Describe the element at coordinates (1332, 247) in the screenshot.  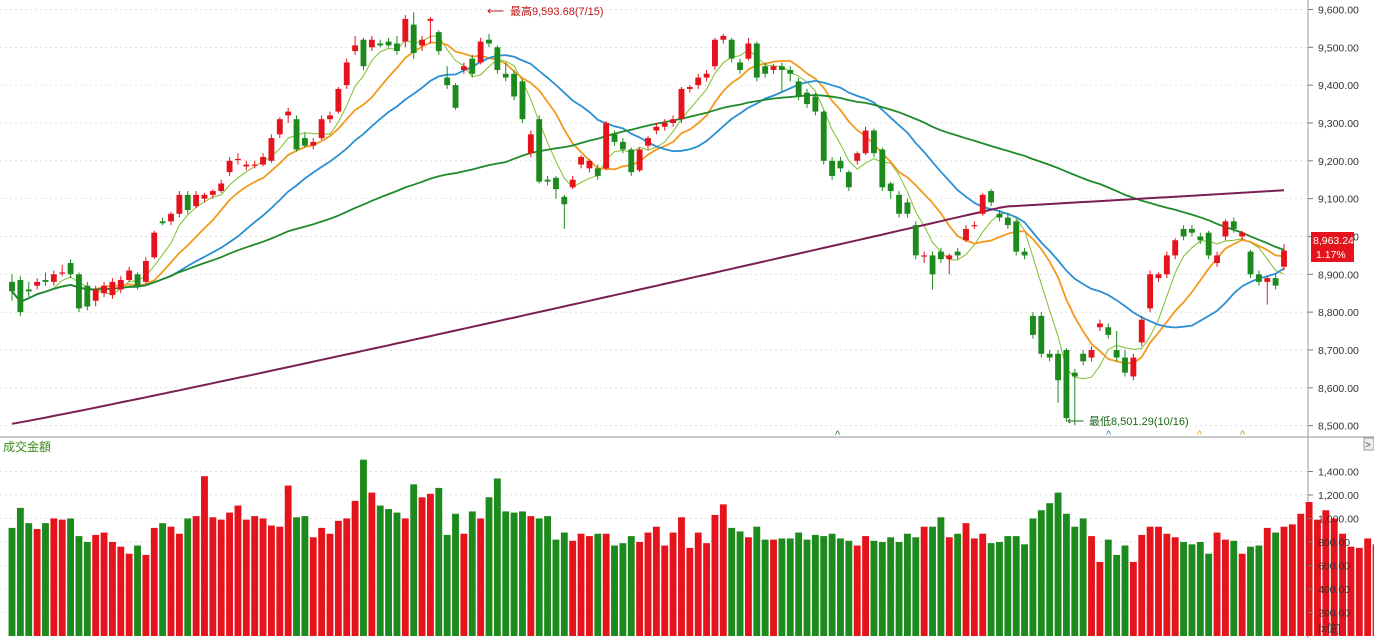
I see `last-price-background` at that location.